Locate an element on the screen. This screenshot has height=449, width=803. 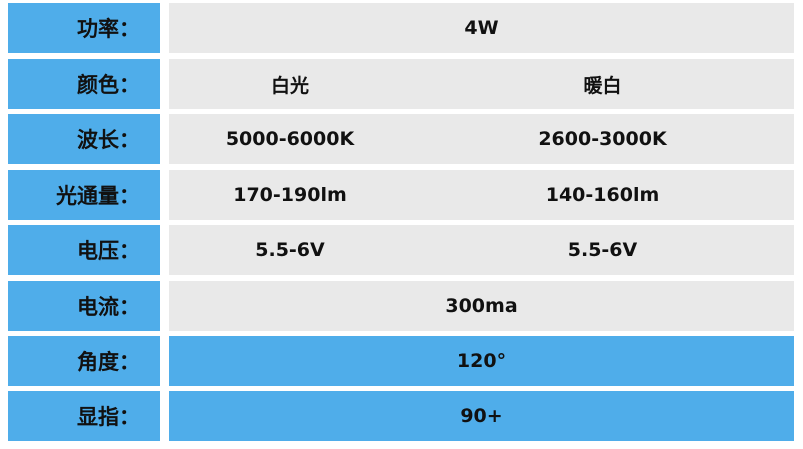
row-value: 120° is located at coordinates (481, 361).